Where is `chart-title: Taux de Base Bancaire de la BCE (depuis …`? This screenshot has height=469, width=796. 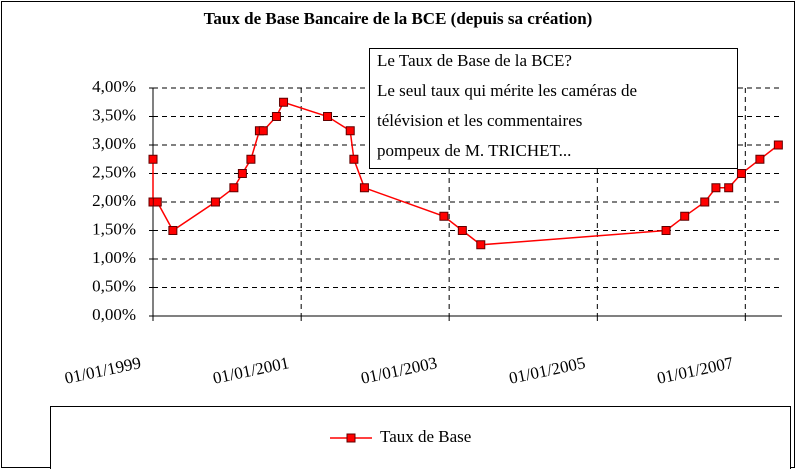
chart-title: Taux de Base Bancaire de la BCE (depuis … is located at coordinates (398, 18).